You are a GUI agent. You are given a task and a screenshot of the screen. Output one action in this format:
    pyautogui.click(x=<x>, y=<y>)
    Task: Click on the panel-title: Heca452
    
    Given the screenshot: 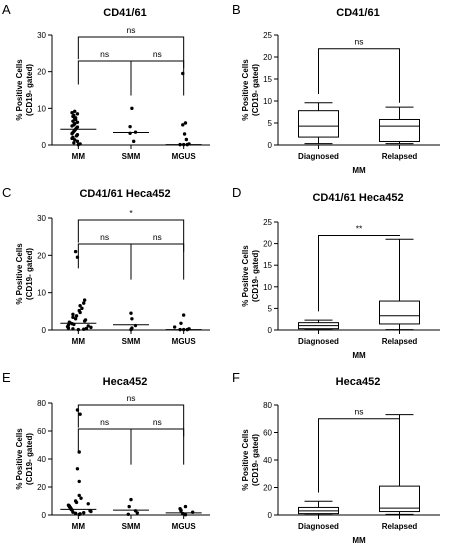 What is the action you would take?
    pyautogui.click(x=125, y=382)
    